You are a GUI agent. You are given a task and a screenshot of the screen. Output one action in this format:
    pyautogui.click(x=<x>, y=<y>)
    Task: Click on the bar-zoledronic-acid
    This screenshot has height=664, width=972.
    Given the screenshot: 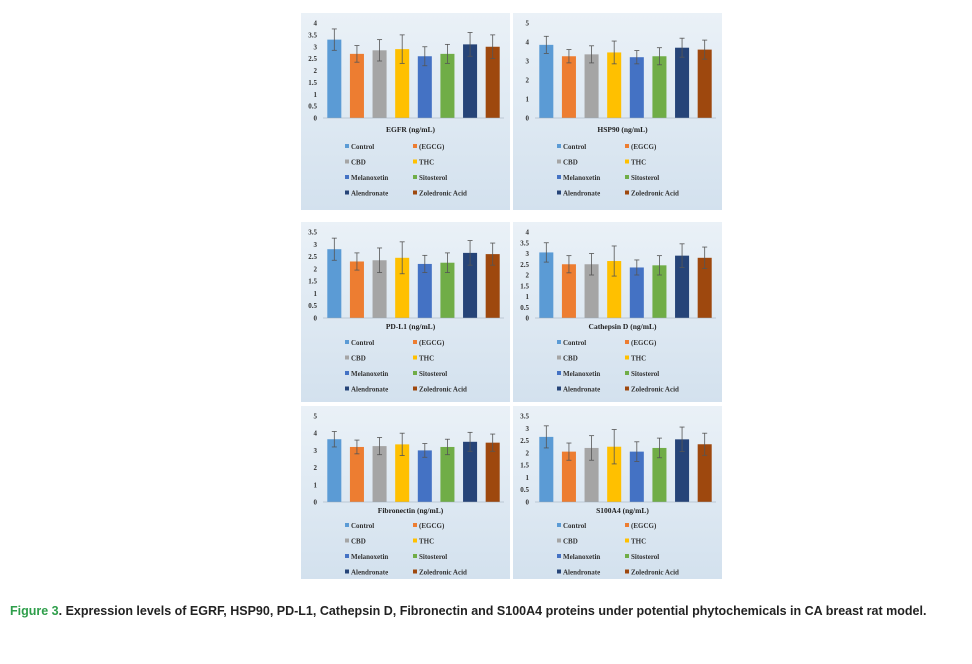 What is the action you would take?
    pyautogui.click(x=492, y=472)
    